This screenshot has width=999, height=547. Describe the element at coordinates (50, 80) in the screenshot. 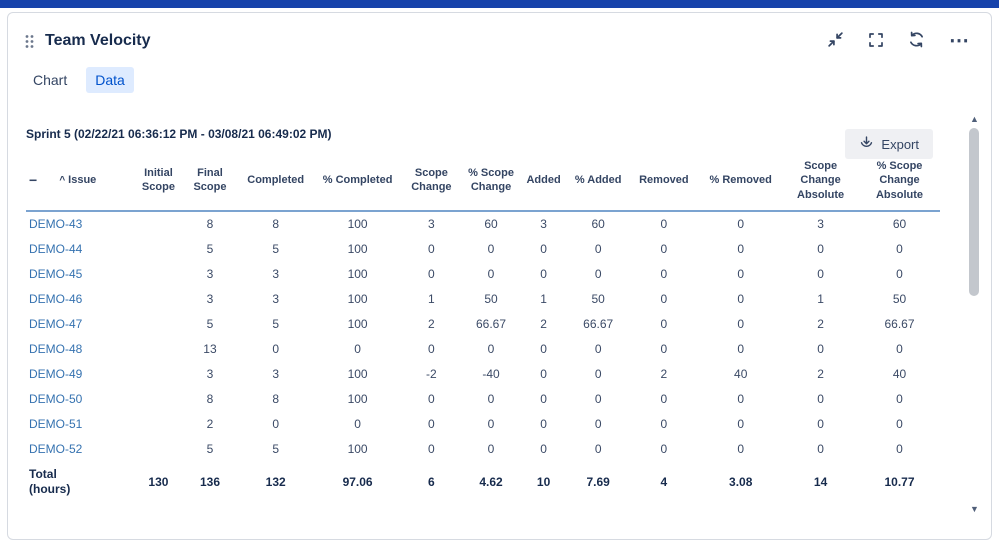

I see `tab-chart: Chart` at that location.